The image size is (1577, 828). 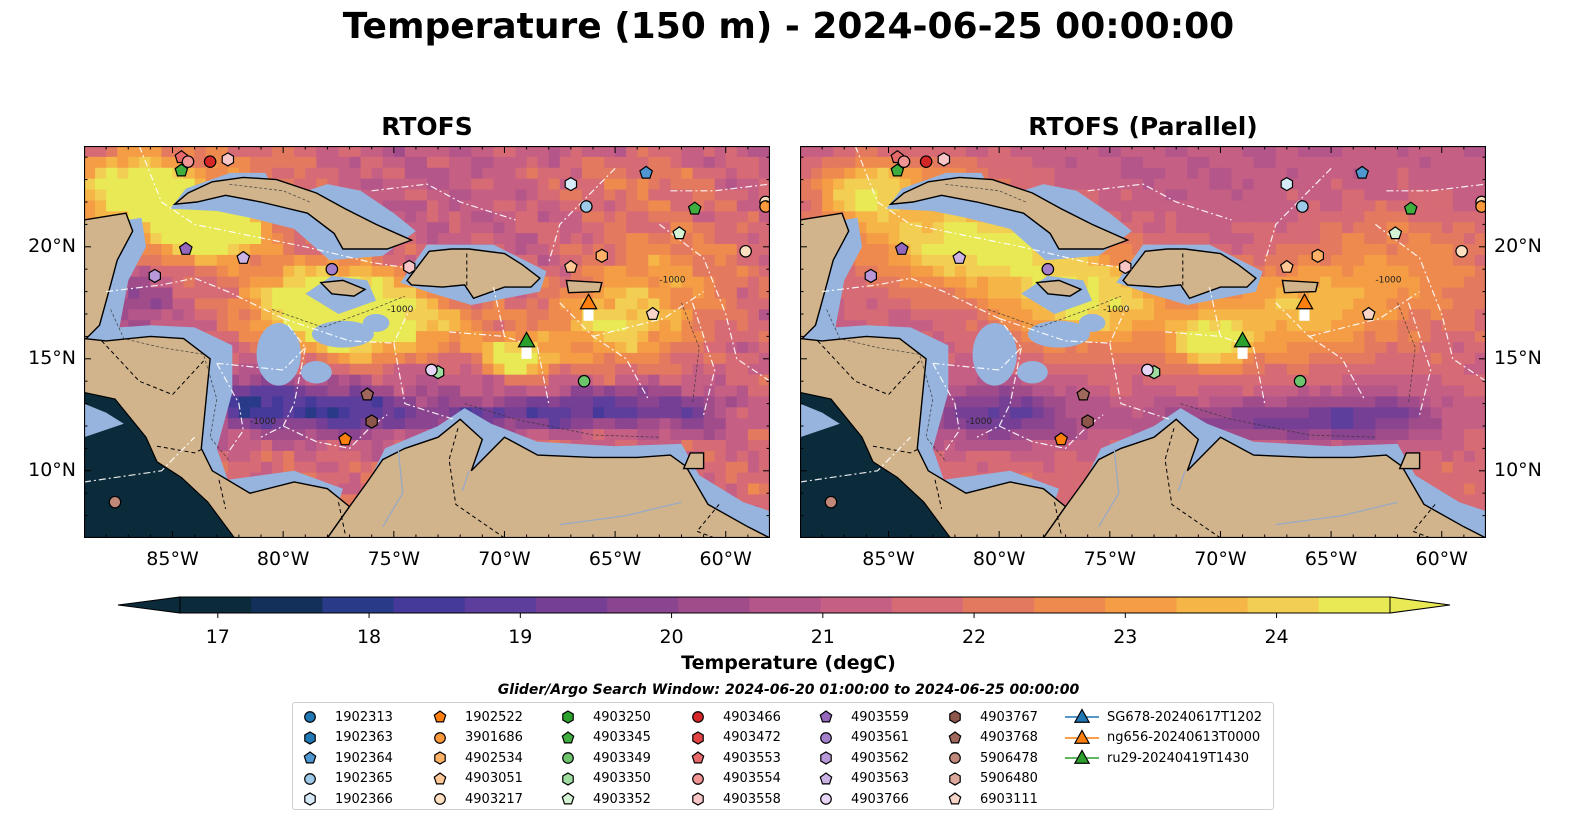 What do you see at coordinates (880, 738) in the screenshot?
I see `legend-label: 4903561` at bounding box center [880, 738].